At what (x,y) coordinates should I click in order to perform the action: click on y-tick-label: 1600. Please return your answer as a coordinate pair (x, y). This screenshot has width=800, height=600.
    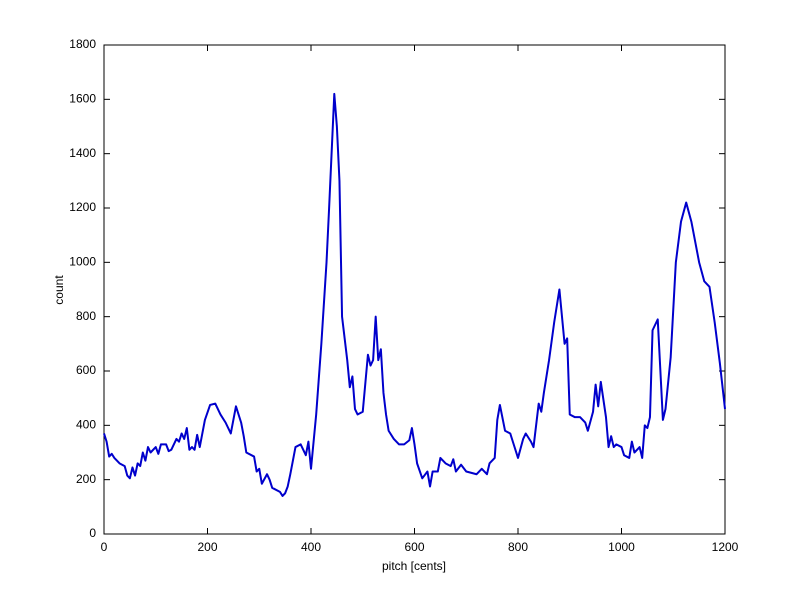
    Looking at the image, I should click on (82, 99).